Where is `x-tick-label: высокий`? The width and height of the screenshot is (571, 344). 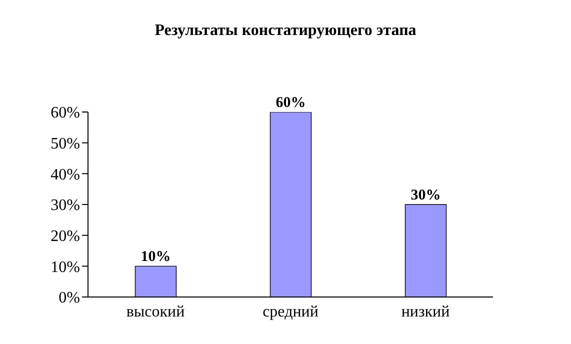 x-tick-label: высокий is located at coordinates (156, 311).